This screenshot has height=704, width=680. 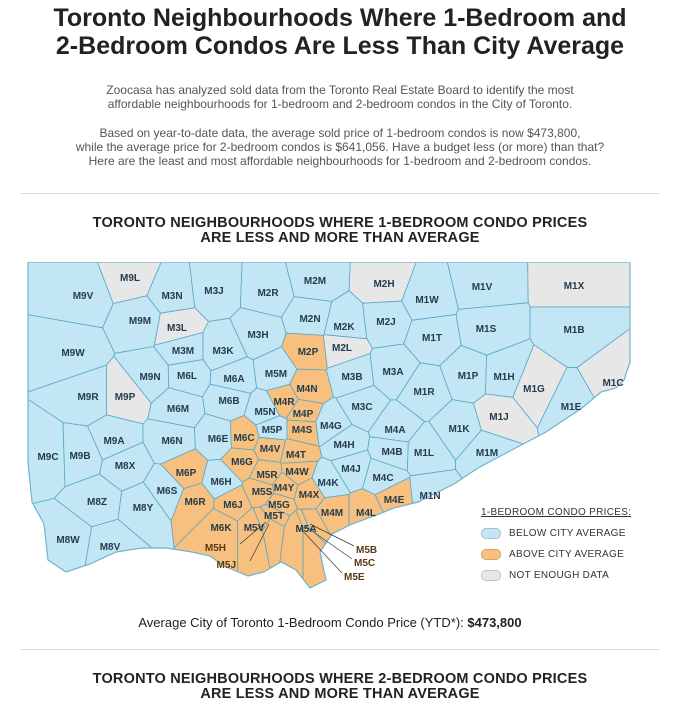 I want to click on label-m3l: M3L, so click(x=177, y=328).